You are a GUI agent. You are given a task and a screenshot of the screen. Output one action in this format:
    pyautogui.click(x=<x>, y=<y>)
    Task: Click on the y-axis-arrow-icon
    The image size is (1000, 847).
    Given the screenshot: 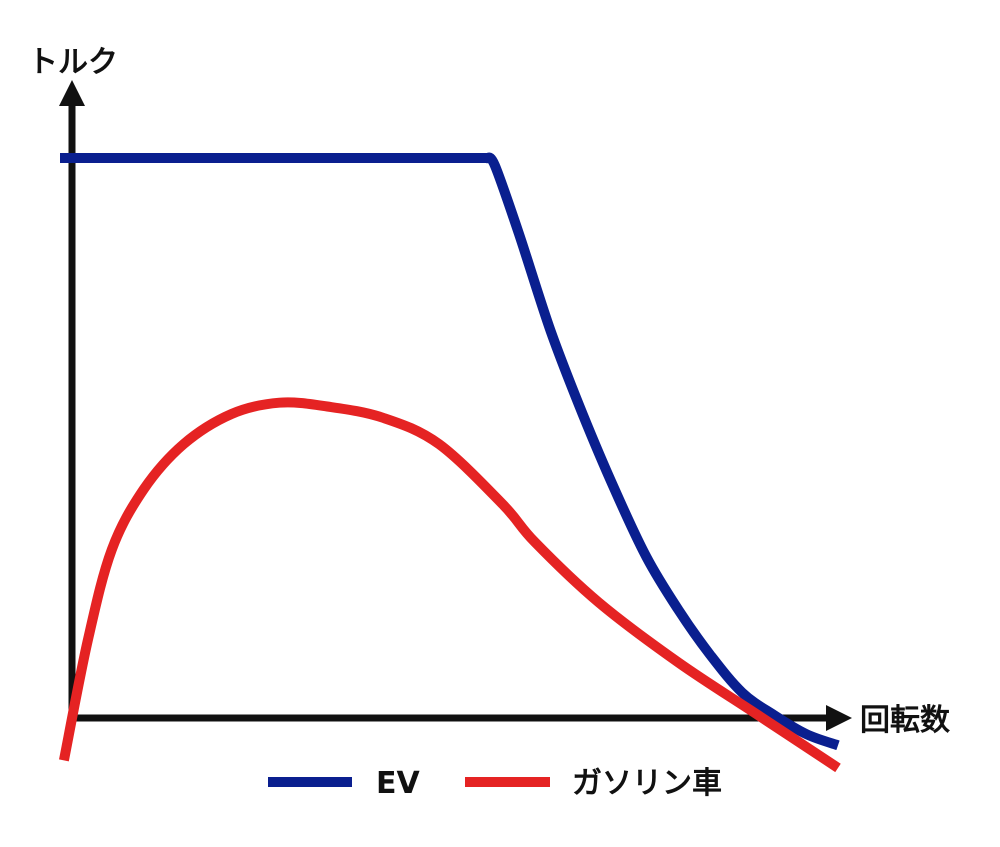 What is the action you would take?
    pyautogui.click(x=72, y=93)
    